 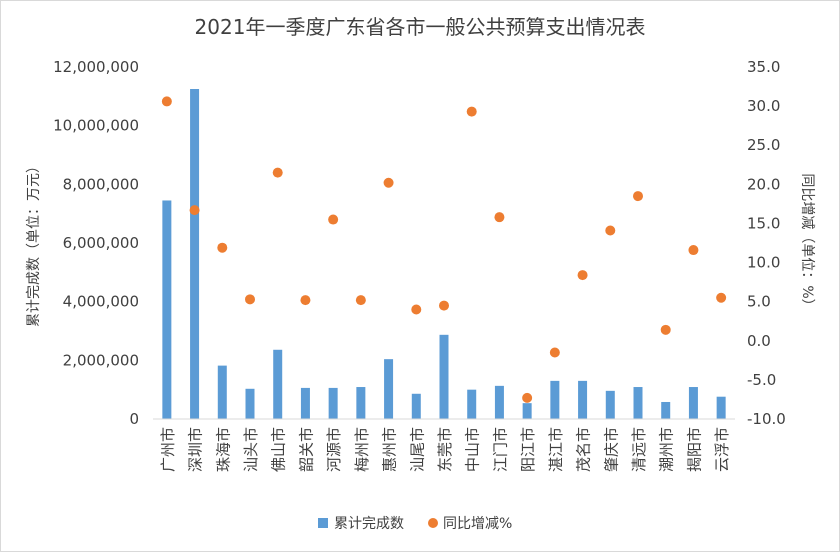 What do you see at coordinates (134, 419) in the screenshot?
I see `left-tick-label: 0` at bounding box center [134, 419].